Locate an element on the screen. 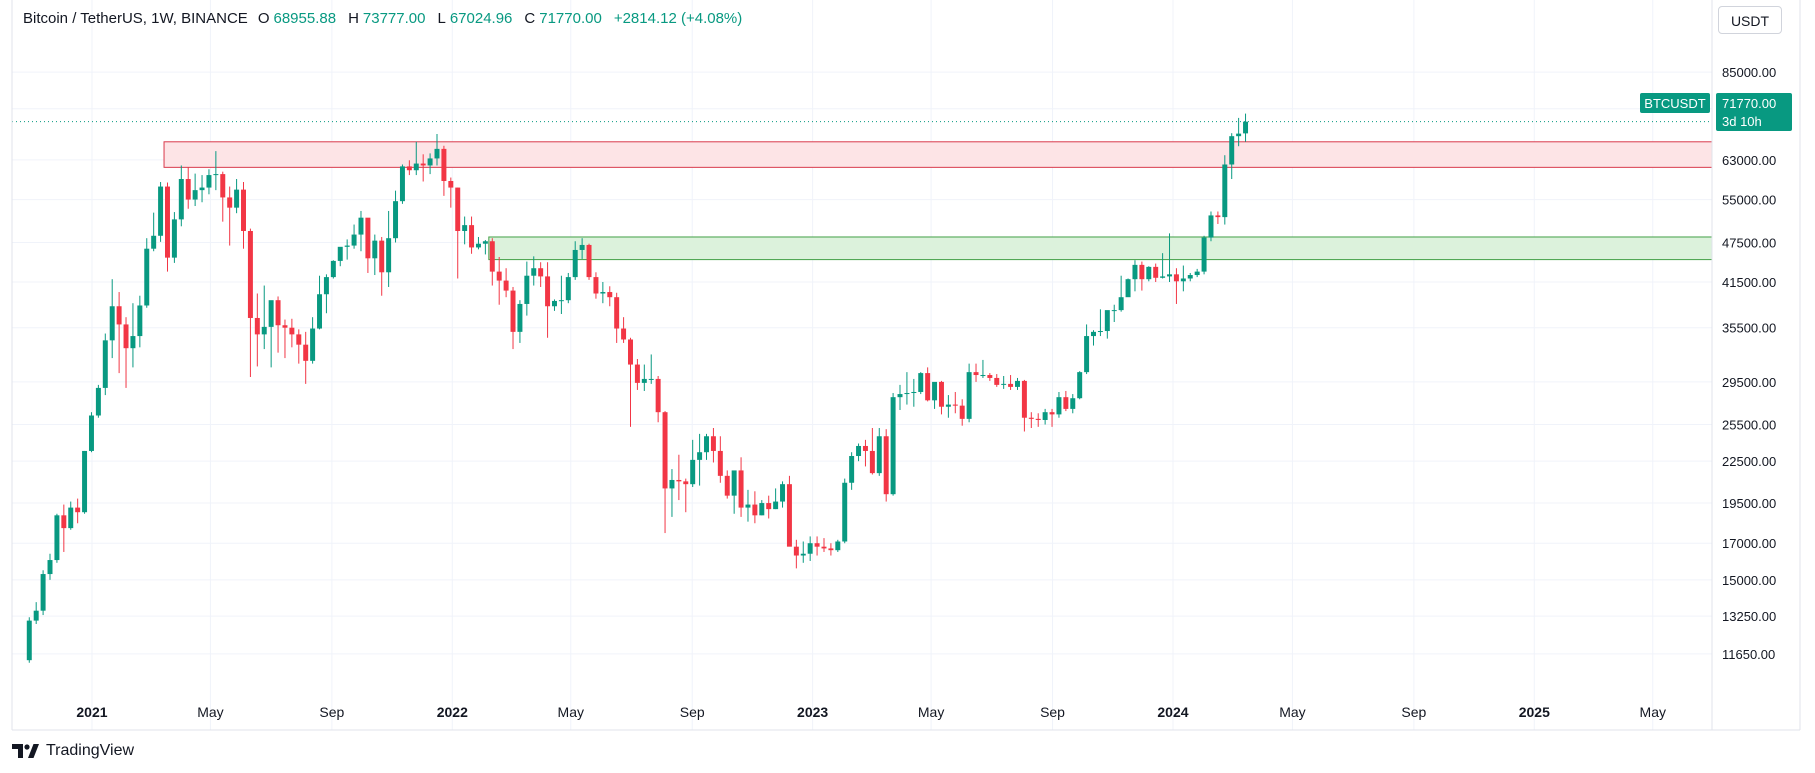 Image resolution: width=1815 pixels, height=773 pixels. y-tick-label: 29500.00 is located at coordinates (1749, 382).